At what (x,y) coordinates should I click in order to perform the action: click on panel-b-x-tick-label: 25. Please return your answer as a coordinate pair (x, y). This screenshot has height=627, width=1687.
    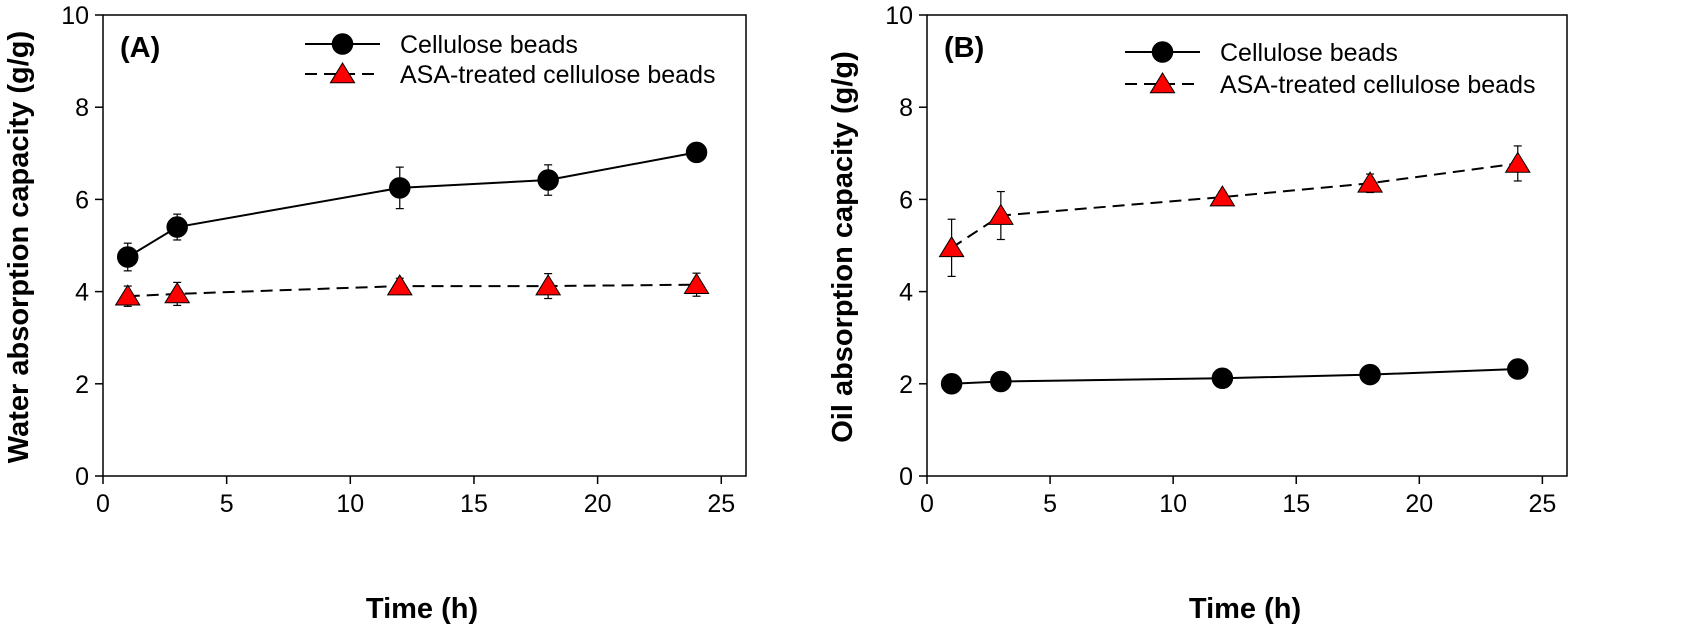
    Looking at the image, I should click on (1542, 504).